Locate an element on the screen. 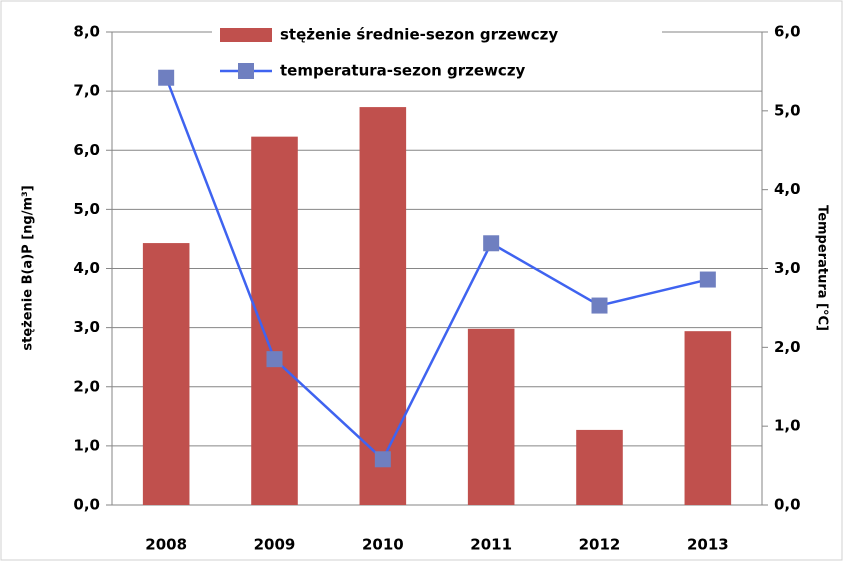 This screenshot has height=561, width=843. y2-tick-label: 5,0 is located at coordinates (787, 110).